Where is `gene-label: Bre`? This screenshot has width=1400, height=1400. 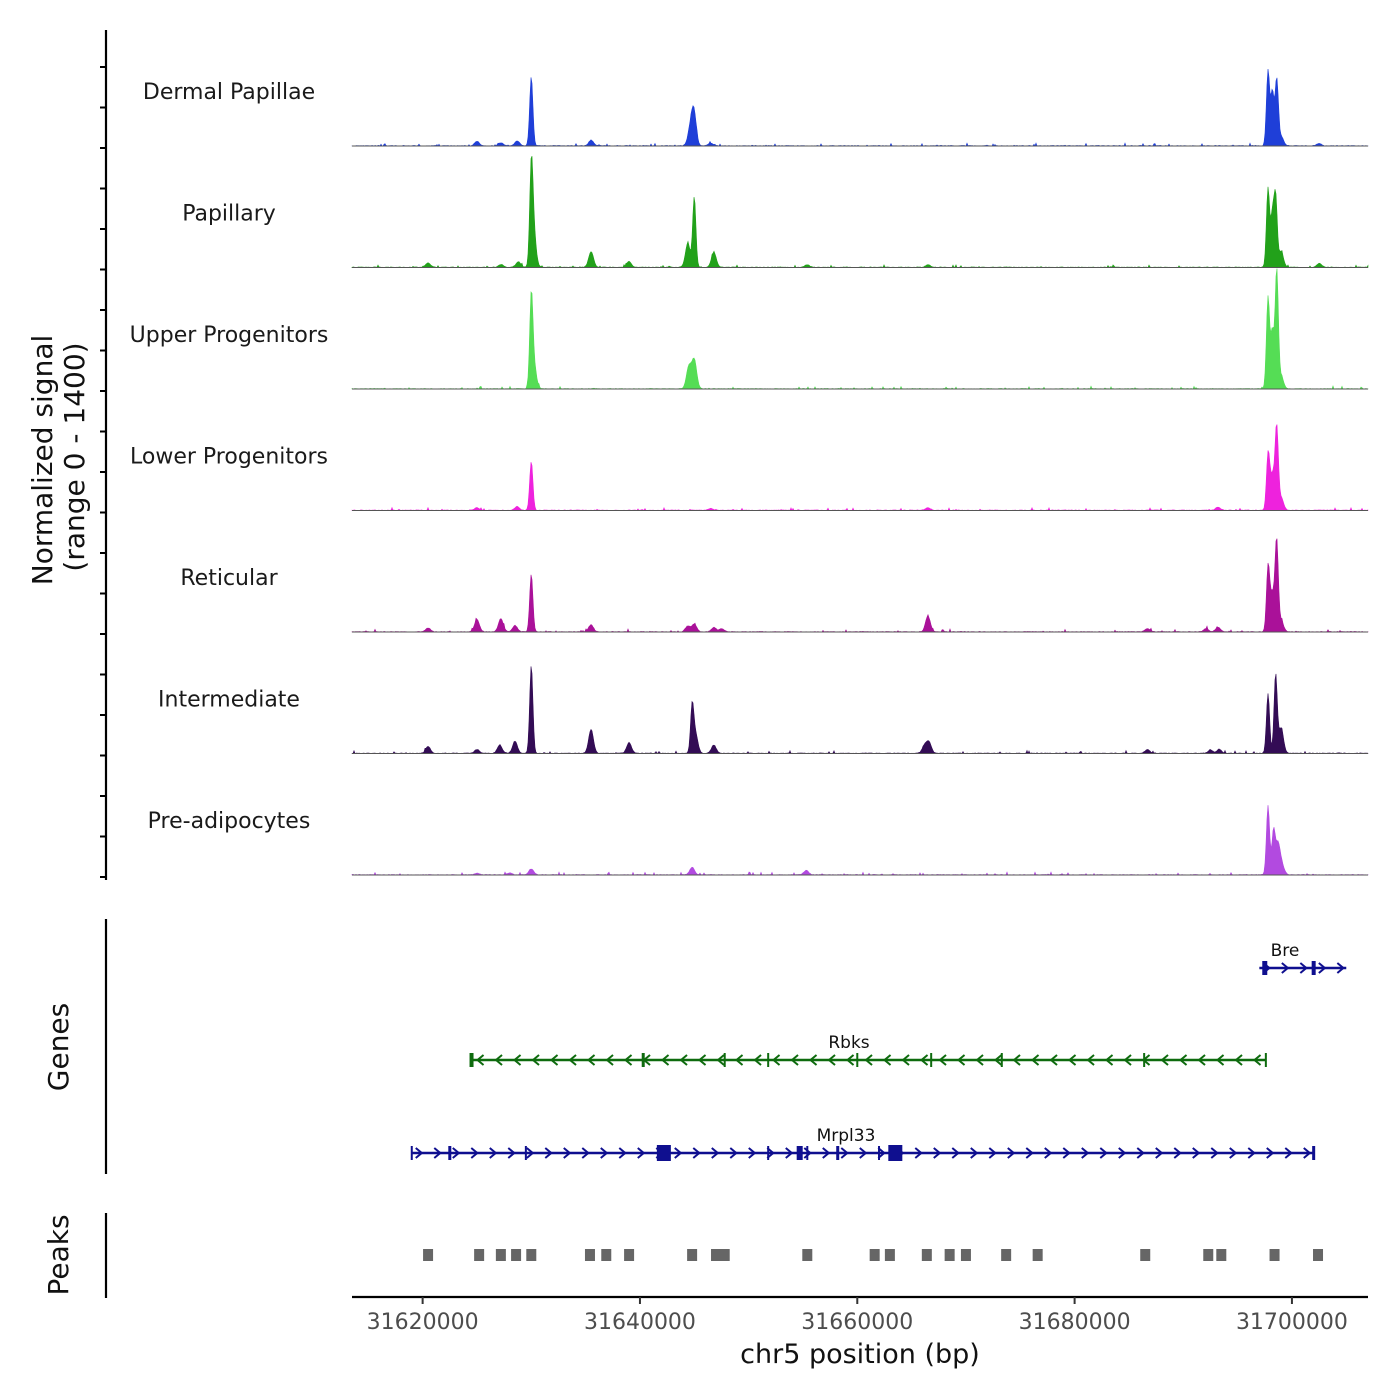
gene-label: Bre is located at coordinates (1285, 951).